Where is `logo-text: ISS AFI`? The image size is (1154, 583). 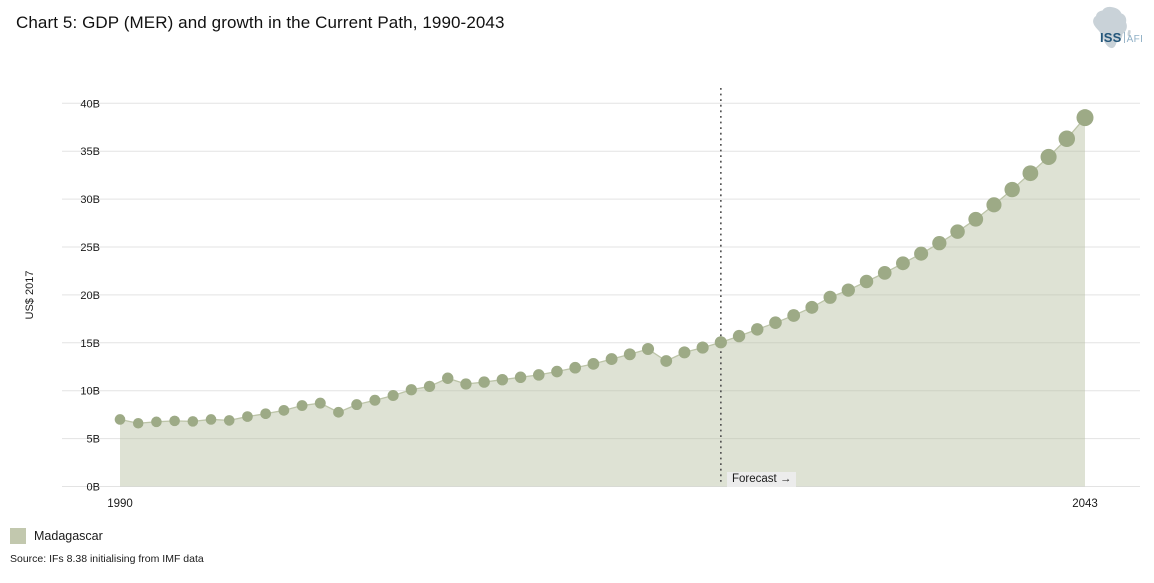 logo-text: ISS AFI is located at coordinates (1121, 37).